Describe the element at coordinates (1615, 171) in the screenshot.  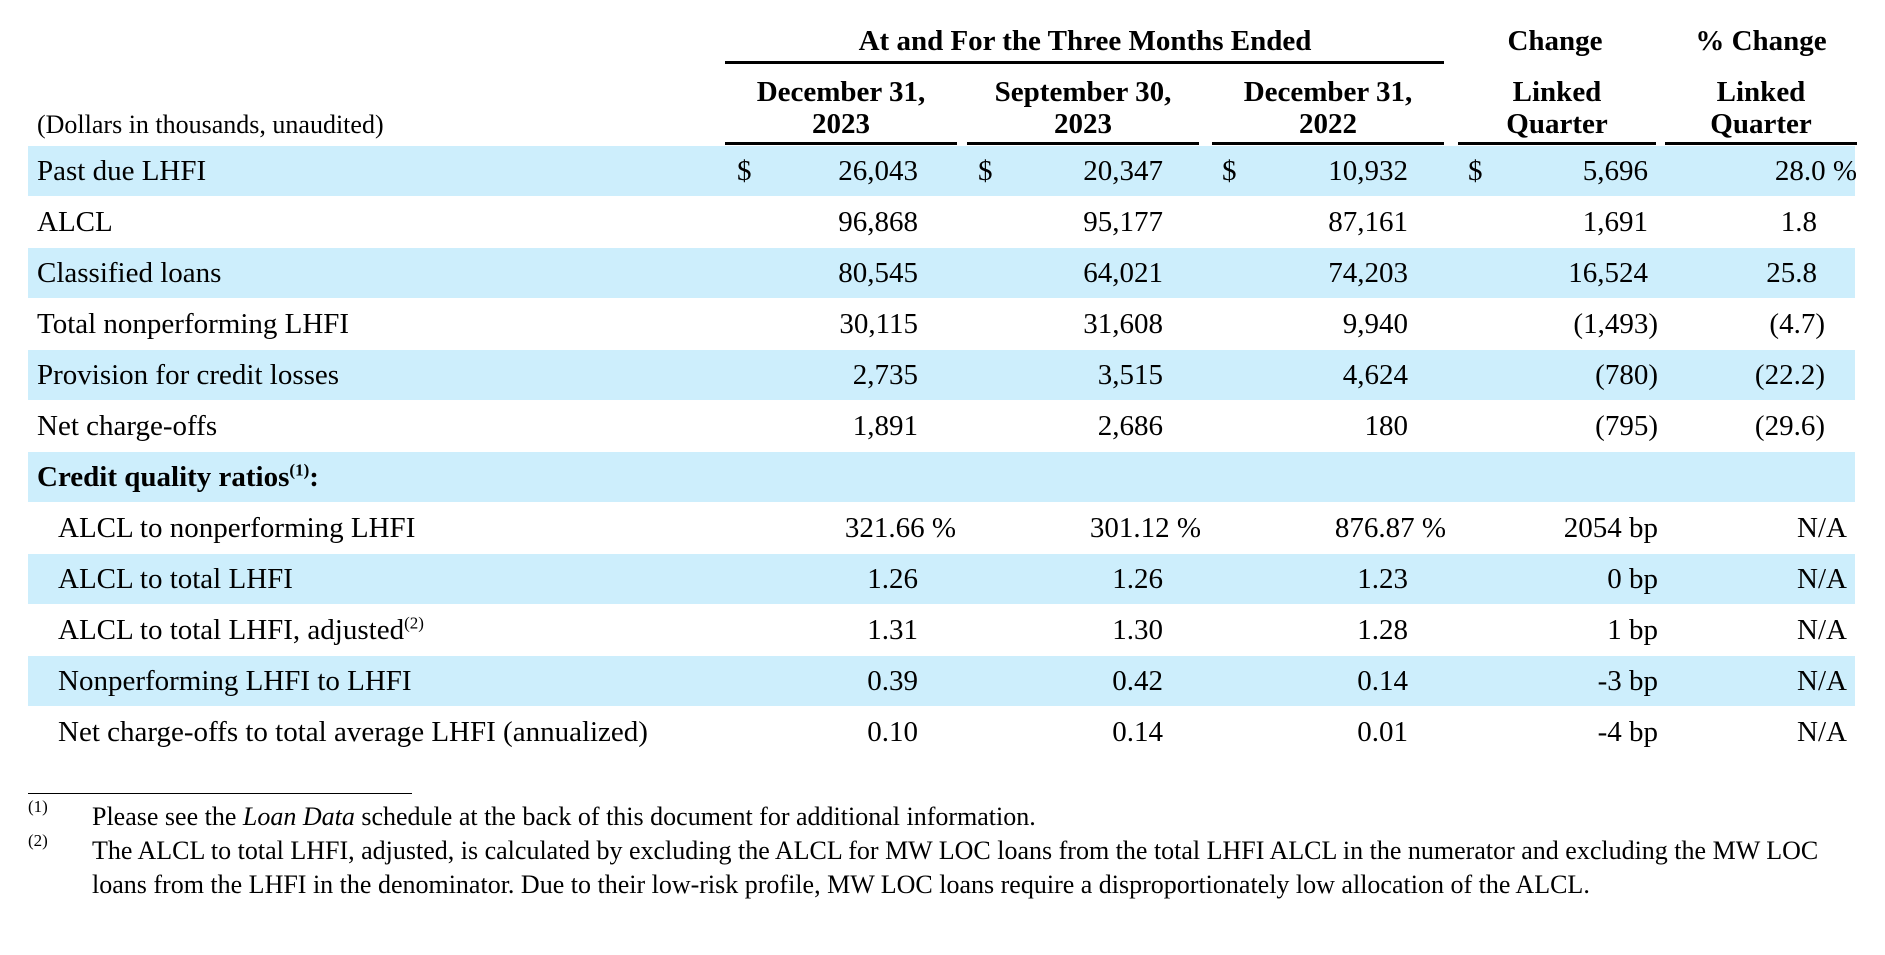
I see `cell-chg: 5,696` at that location.